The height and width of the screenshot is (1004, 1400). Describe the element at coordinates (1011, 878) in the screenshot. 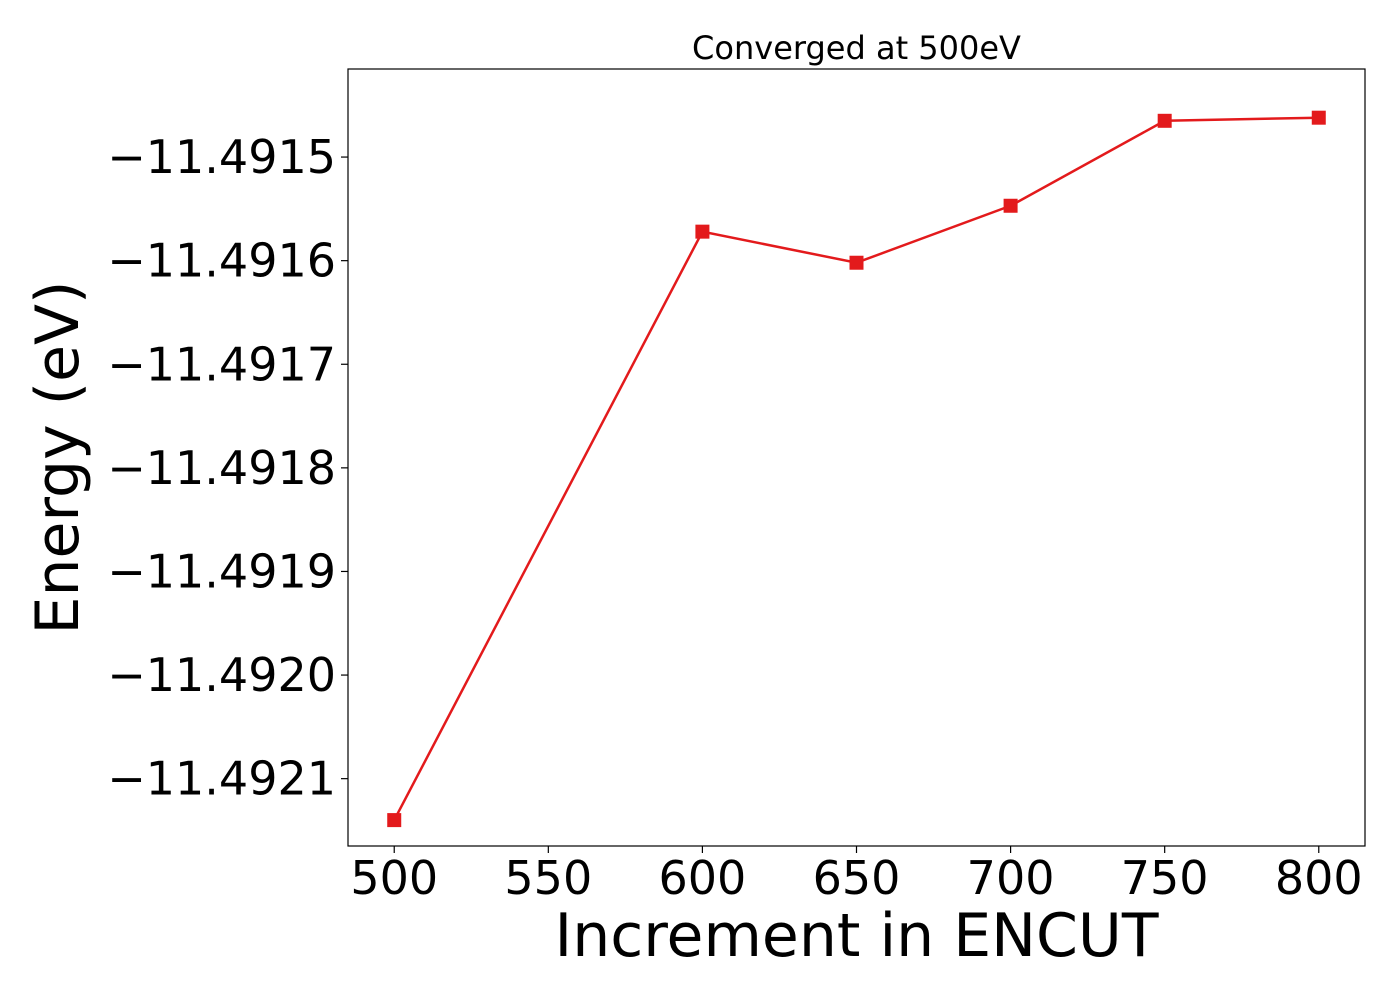

I see `x-tick-label: 700` at that location.